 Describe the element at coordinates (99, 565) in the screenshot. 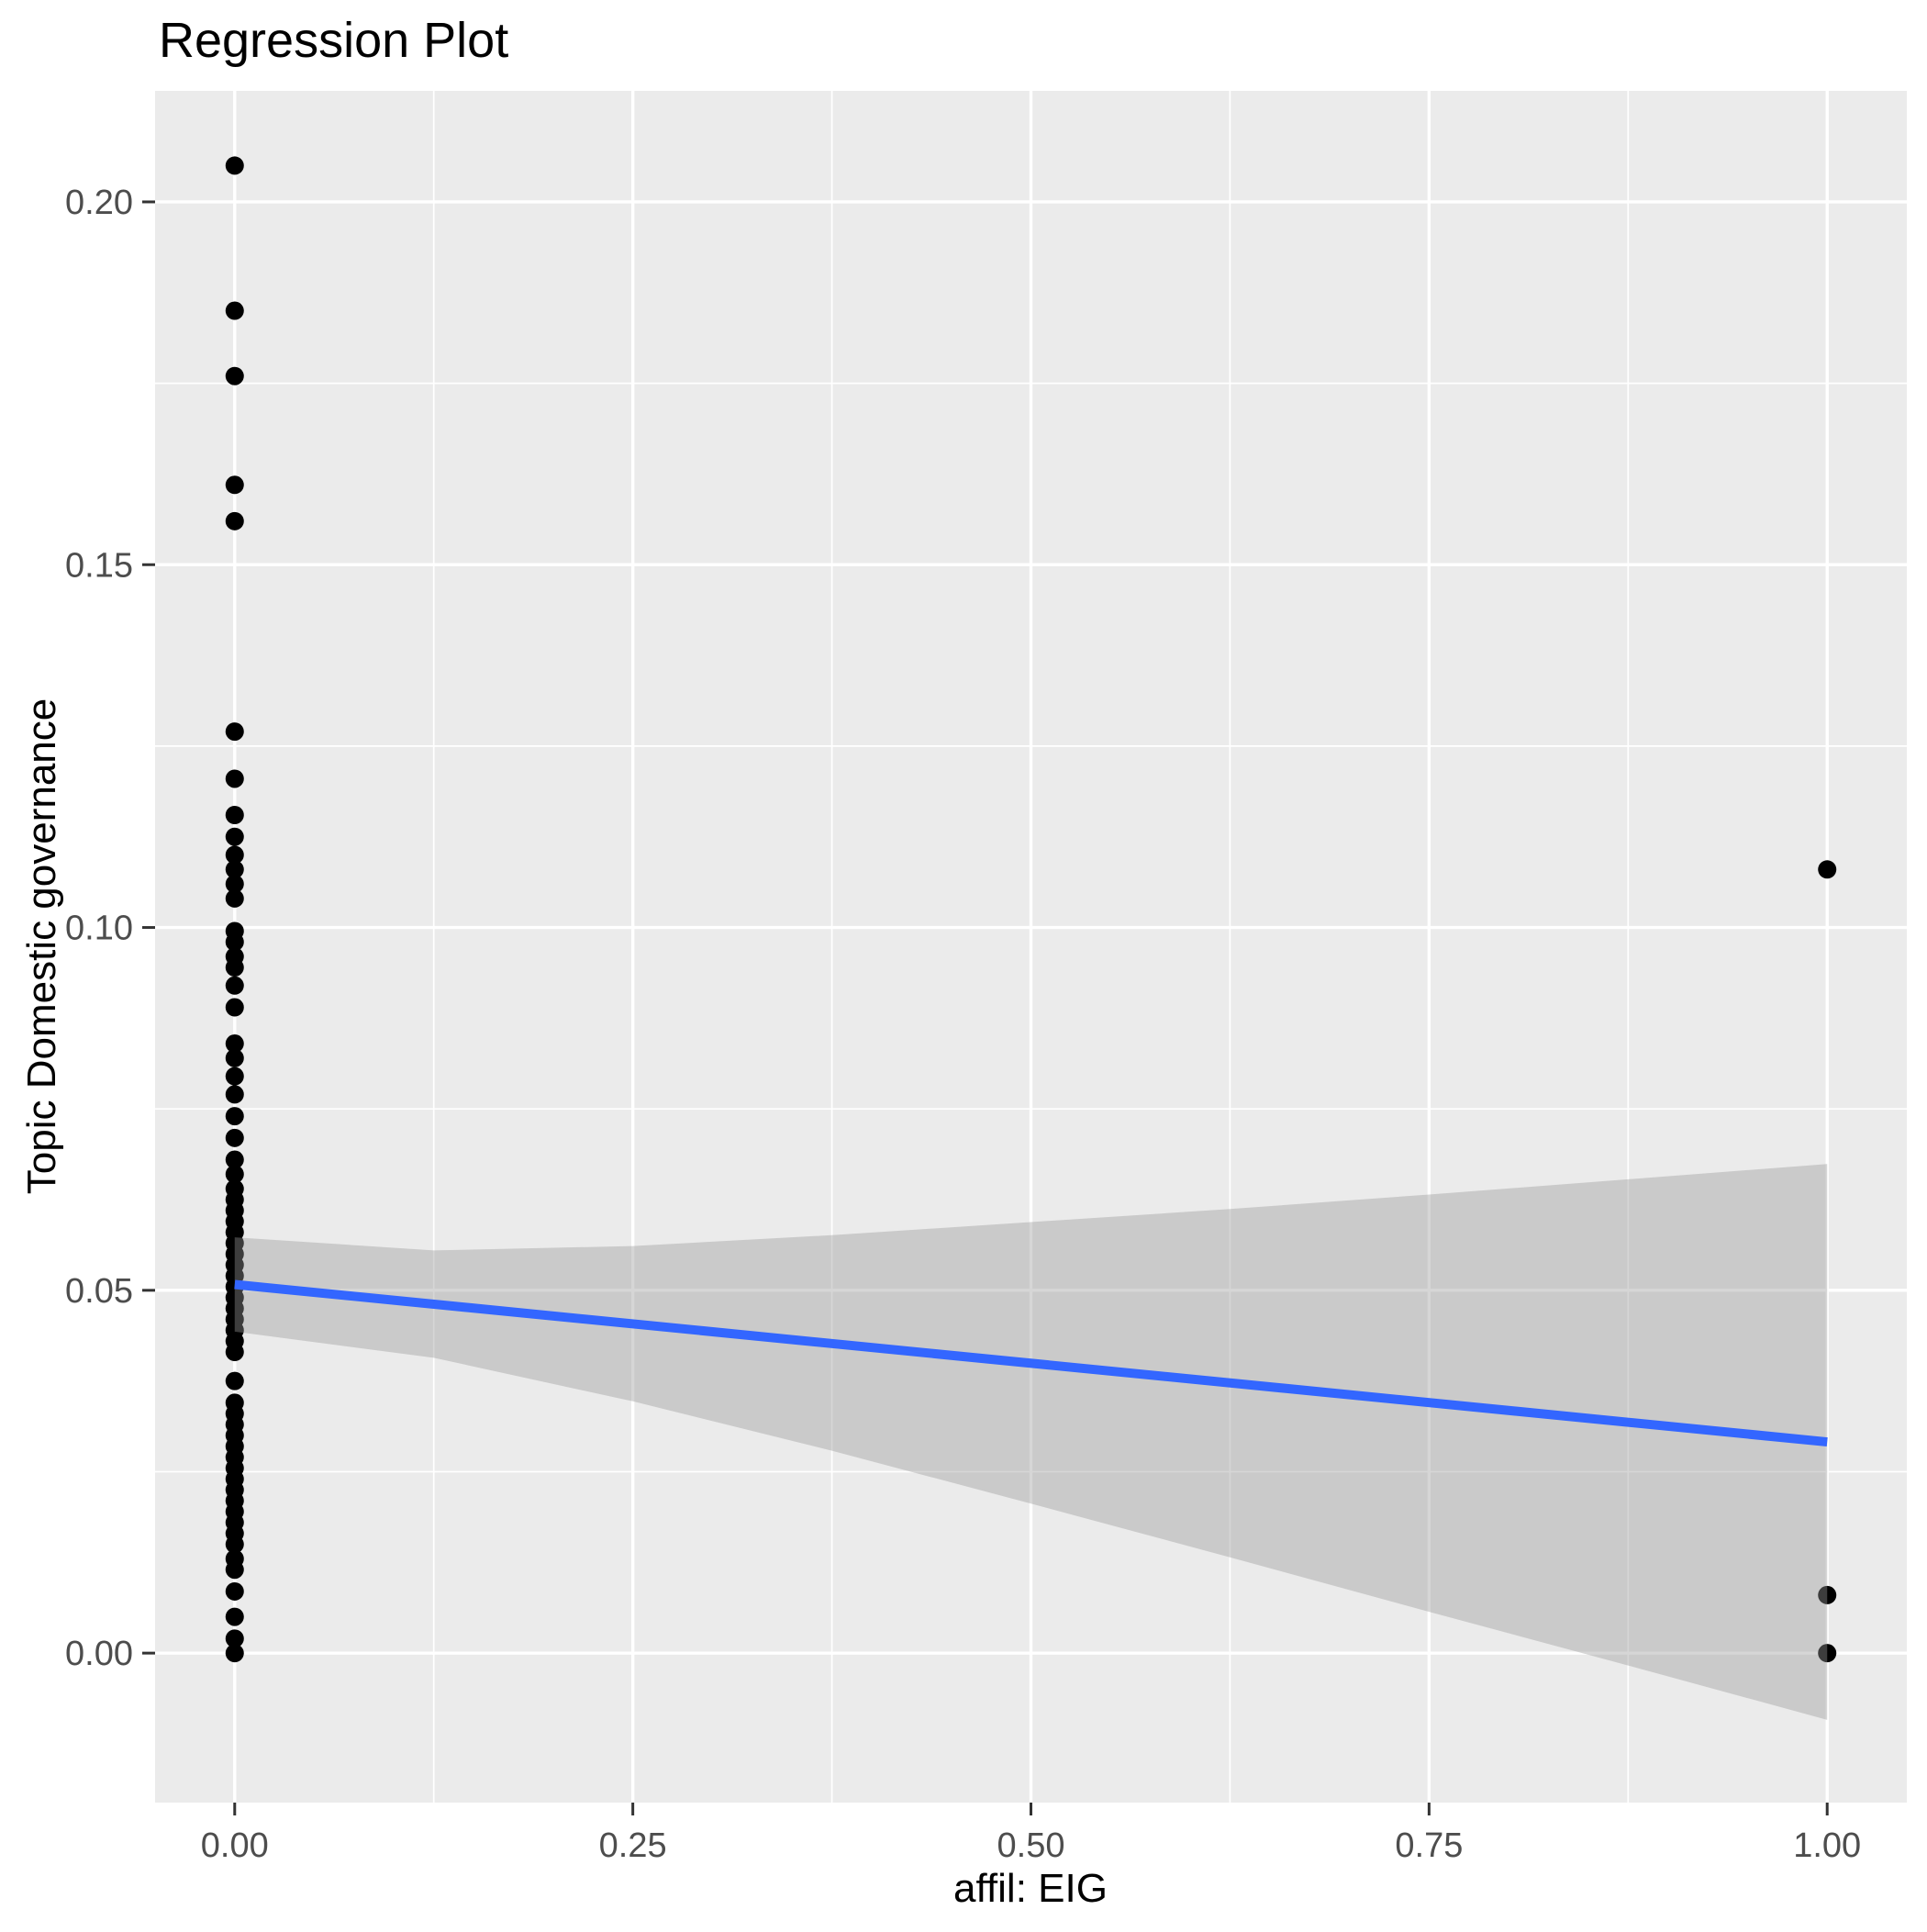

I see `y-tick-label: 0.15` at that location.